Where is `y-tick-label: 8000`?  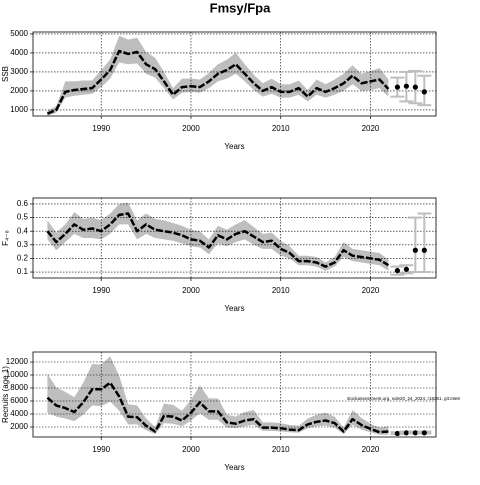 y-tick-label: 8000 is located at coordinates (19, 387).